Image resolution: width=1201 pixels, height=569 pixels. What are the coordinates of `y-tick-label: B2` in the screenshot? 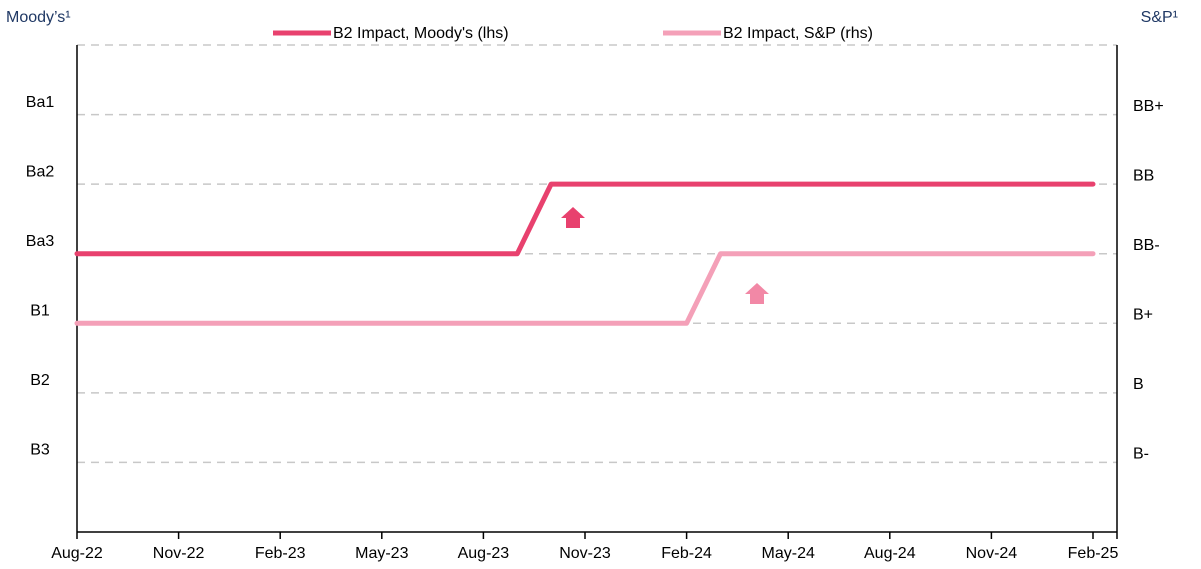 It's located at (40, 380).